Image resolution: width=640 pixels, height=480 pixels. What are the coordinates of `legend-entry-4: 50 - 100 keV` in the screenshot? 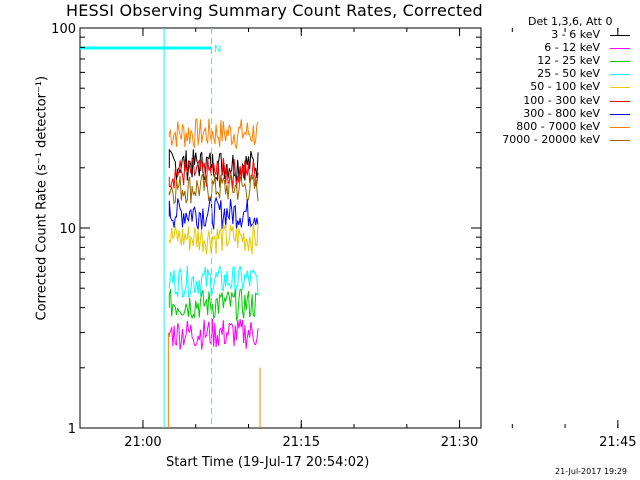 It's located at (565, 87).